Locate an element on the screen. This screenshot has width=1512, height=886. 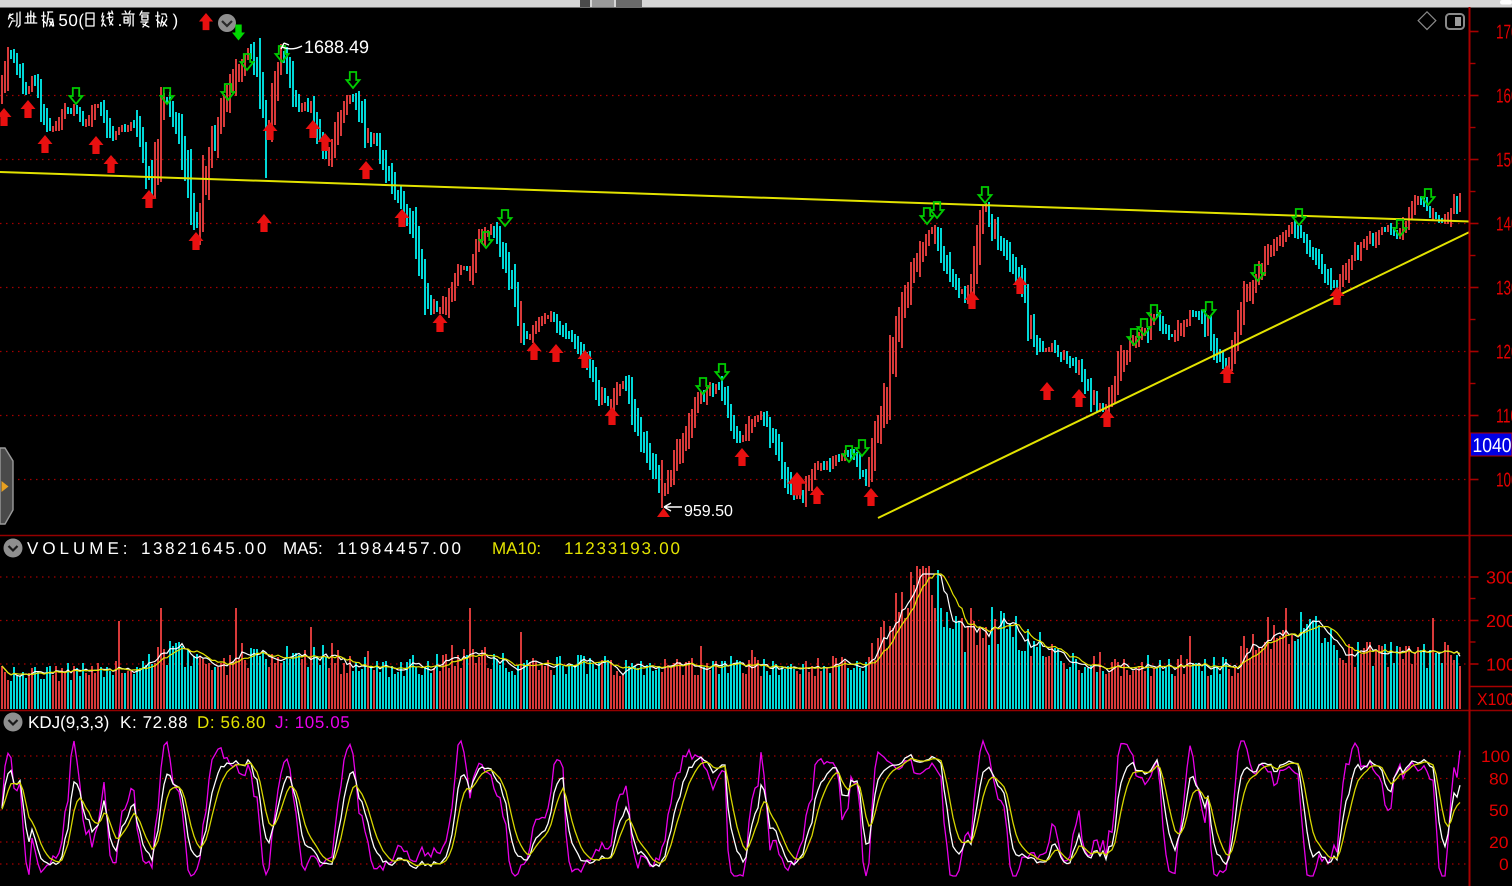
svg-text: 13821645.00 is located at coordinates (205, 548).